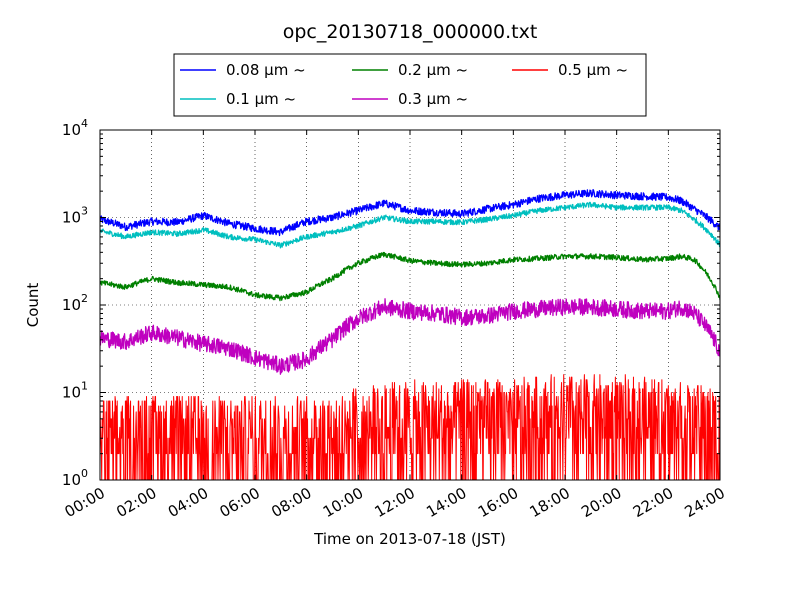 This screenshot has height=600, width=800. Describe the element at coordinates (261, 99) in the screenshot. I see `legend-label: 0.1 μm ~` at that location.